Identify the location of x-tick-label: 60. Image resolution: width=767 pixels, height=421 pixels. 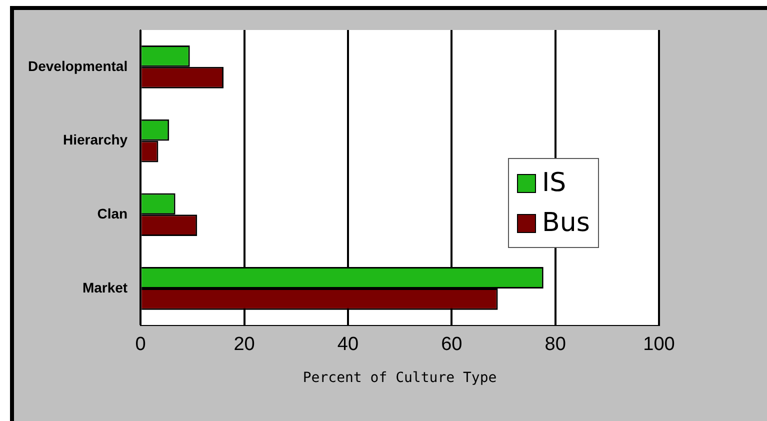
(451, 345).